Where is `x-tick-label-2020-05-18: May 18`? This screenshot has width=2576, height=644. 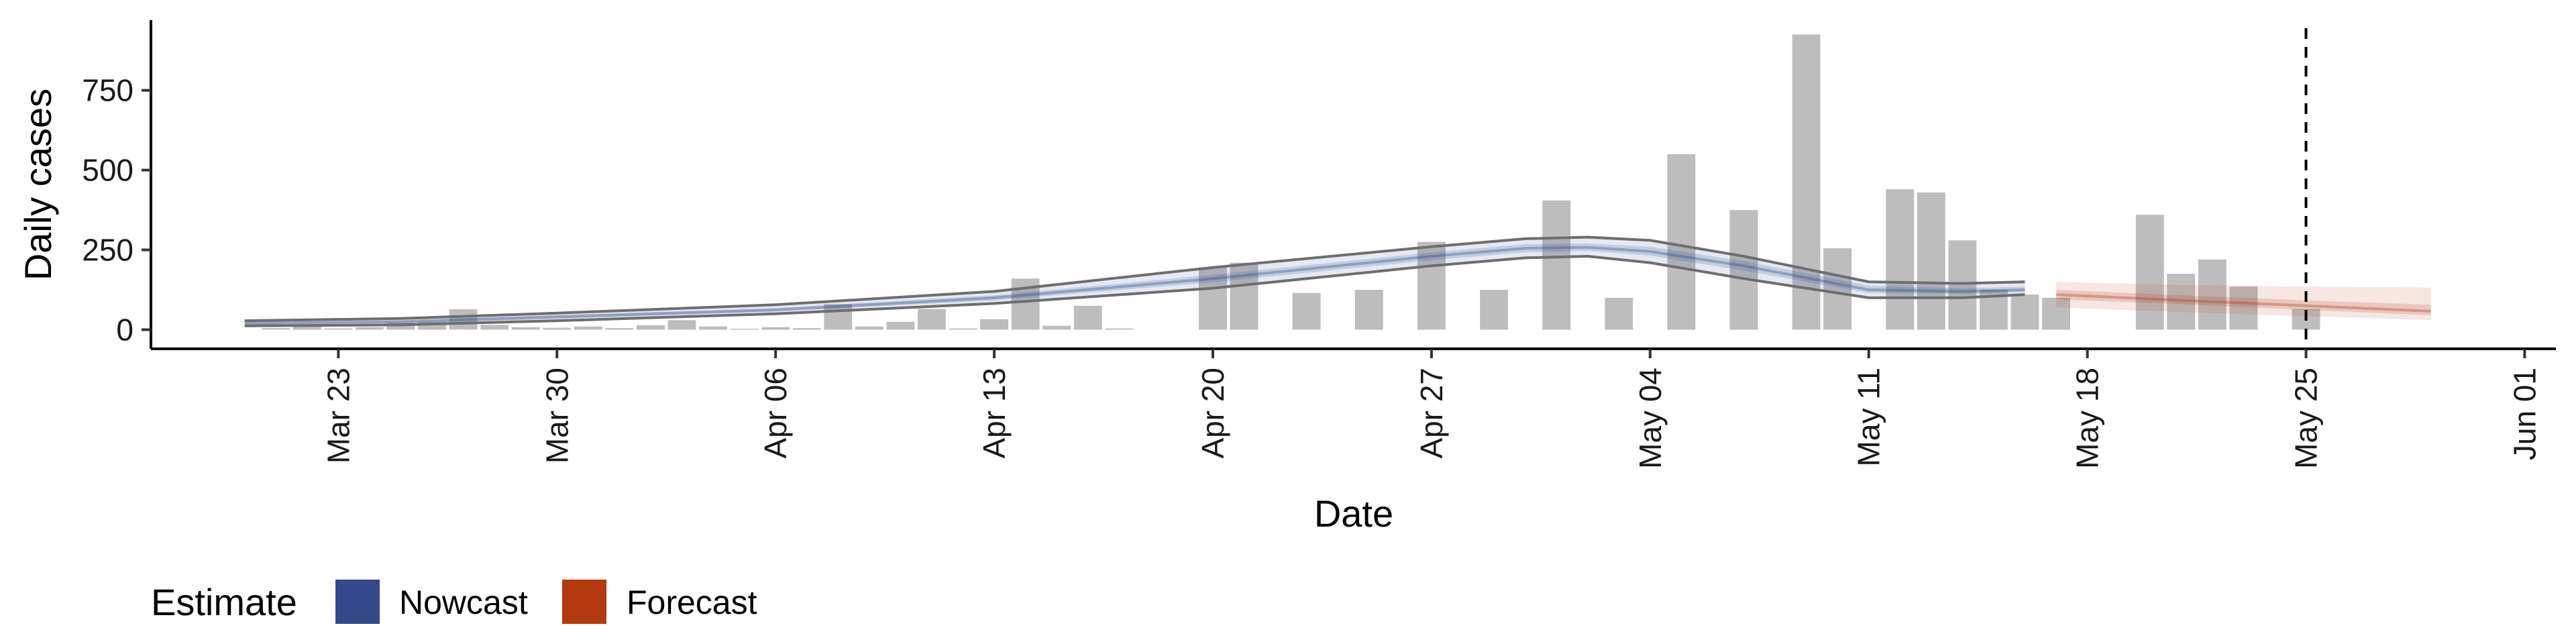 x-tick-label-2020-05-18: May 18 is located at coordinates (2087, 418).